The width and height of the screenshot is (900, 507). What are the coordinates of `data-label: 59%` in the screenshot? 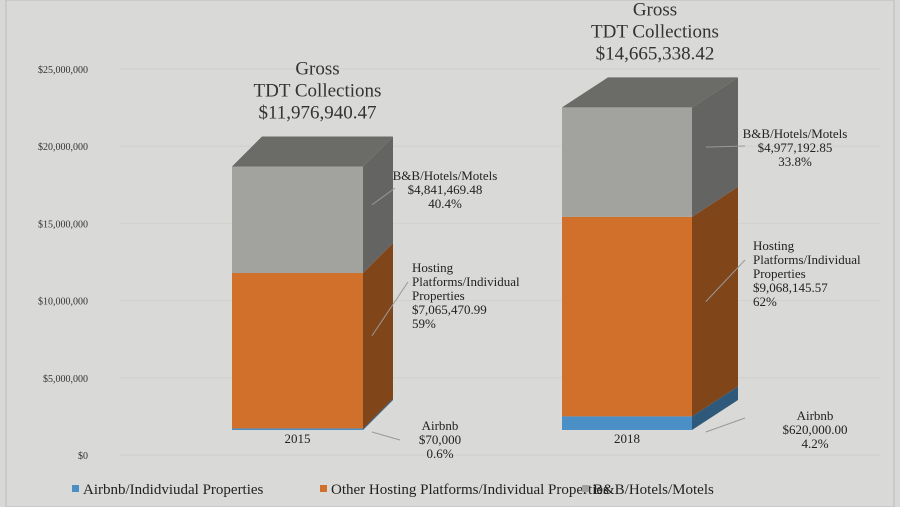 It's located at (424, 323).